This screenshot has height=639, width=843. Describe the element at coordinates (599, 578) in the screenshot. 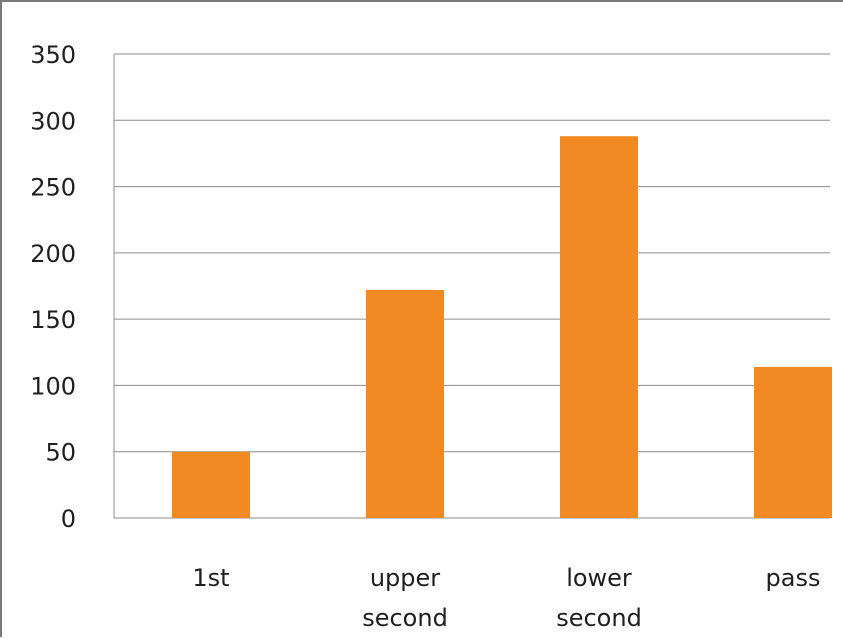

I see `x-category-label: lower` at that location.